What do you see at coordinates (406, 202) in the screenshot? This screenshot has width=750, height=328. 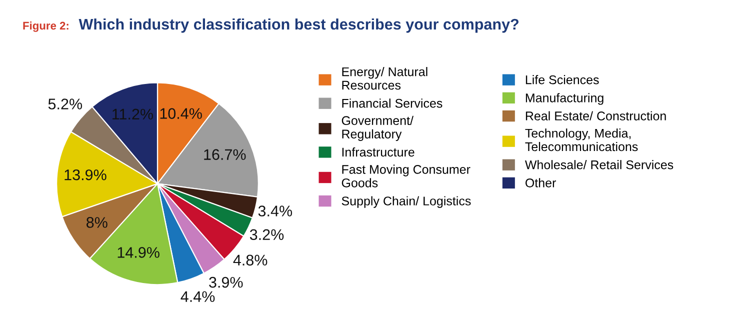 I see `legend-label: Supply Chain/ Logistics` at bounding box center [406, 202].